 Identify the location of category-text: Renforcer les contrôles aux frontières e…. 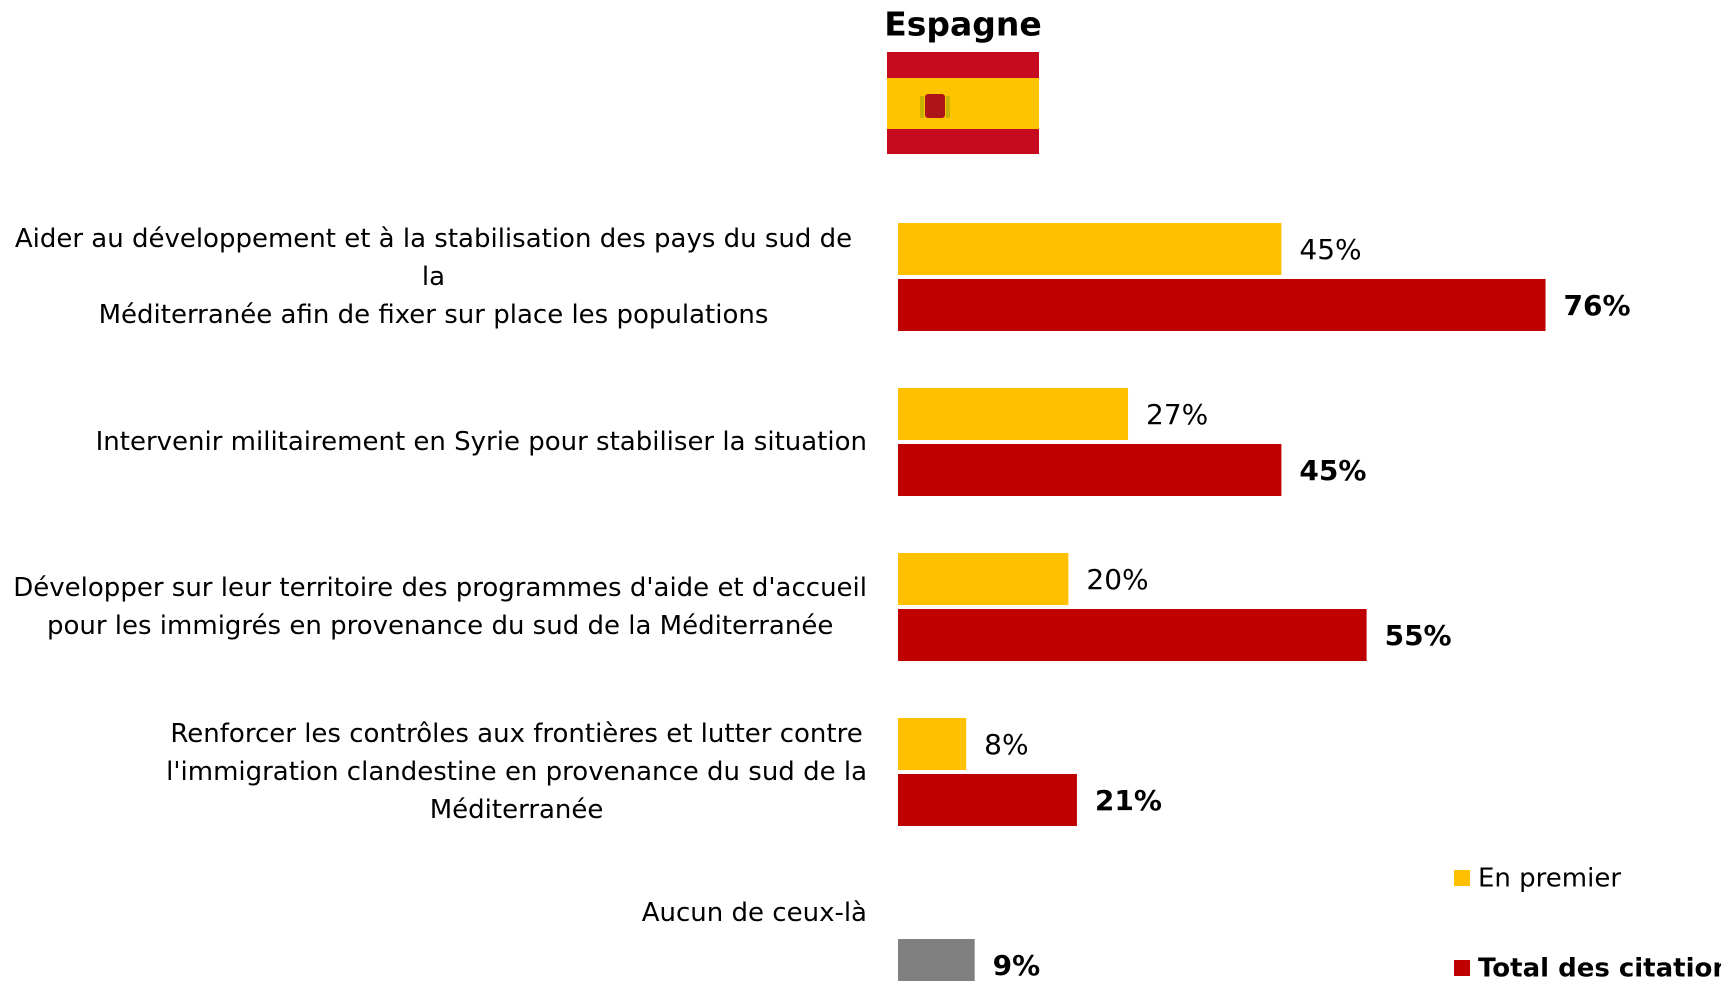
(516, 772).